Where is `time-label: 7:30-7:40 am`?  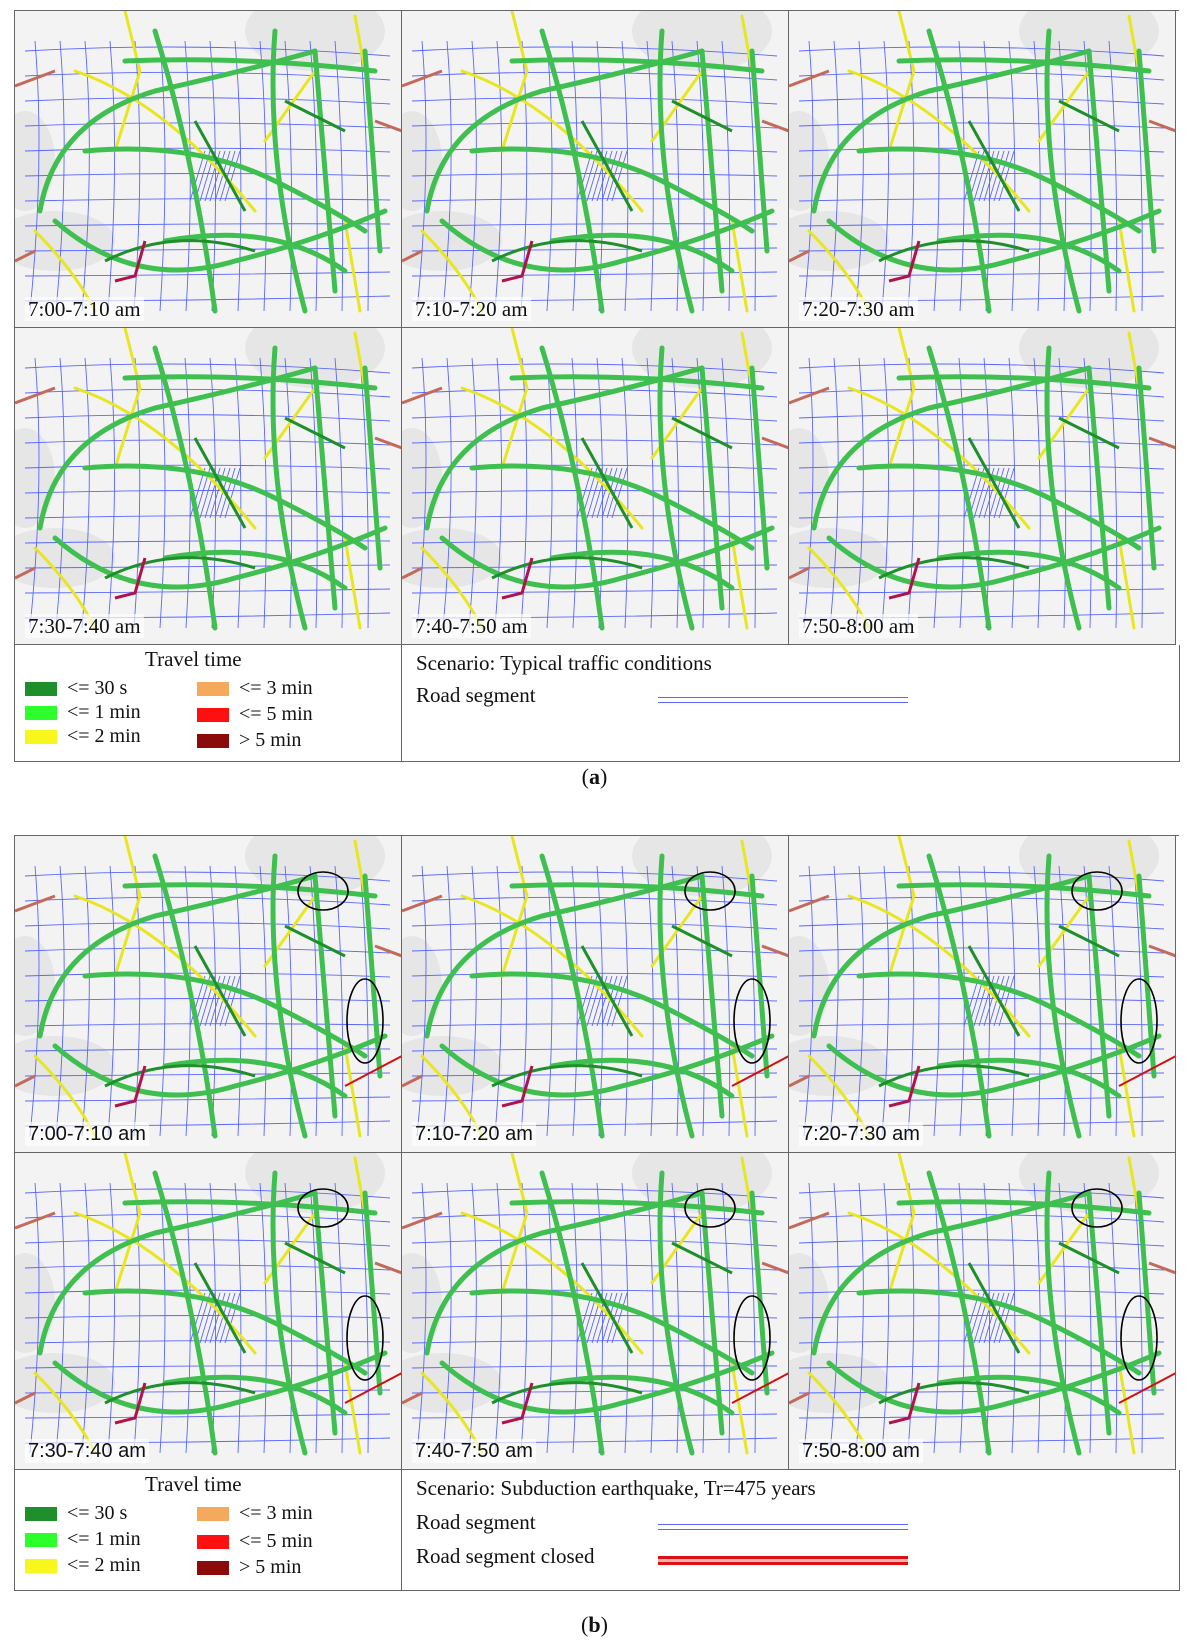
time-label: 7:30-7:40 am is located at coordinates (87, 1451).